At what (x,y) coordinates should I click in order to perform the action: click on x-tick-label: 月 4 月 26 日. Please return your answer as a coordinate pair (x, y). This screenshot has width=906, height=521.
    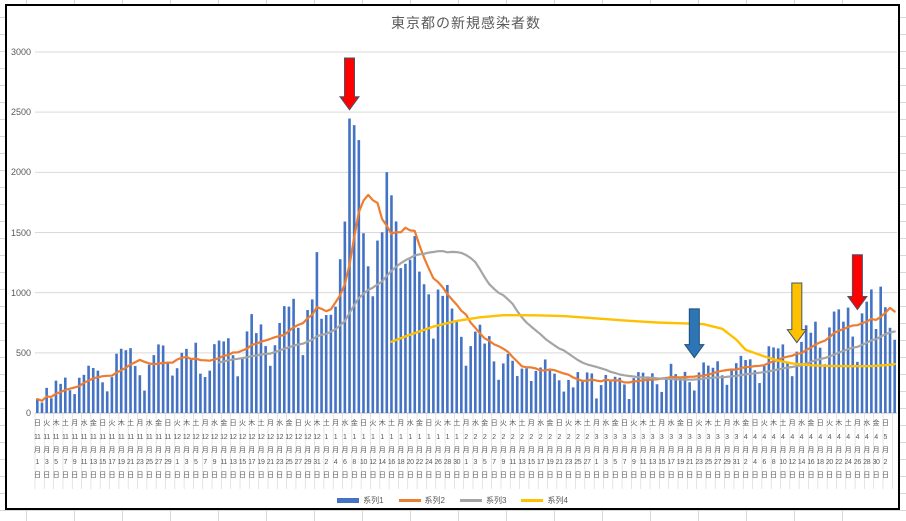
    Looking at the image, I should click on (857, 449).